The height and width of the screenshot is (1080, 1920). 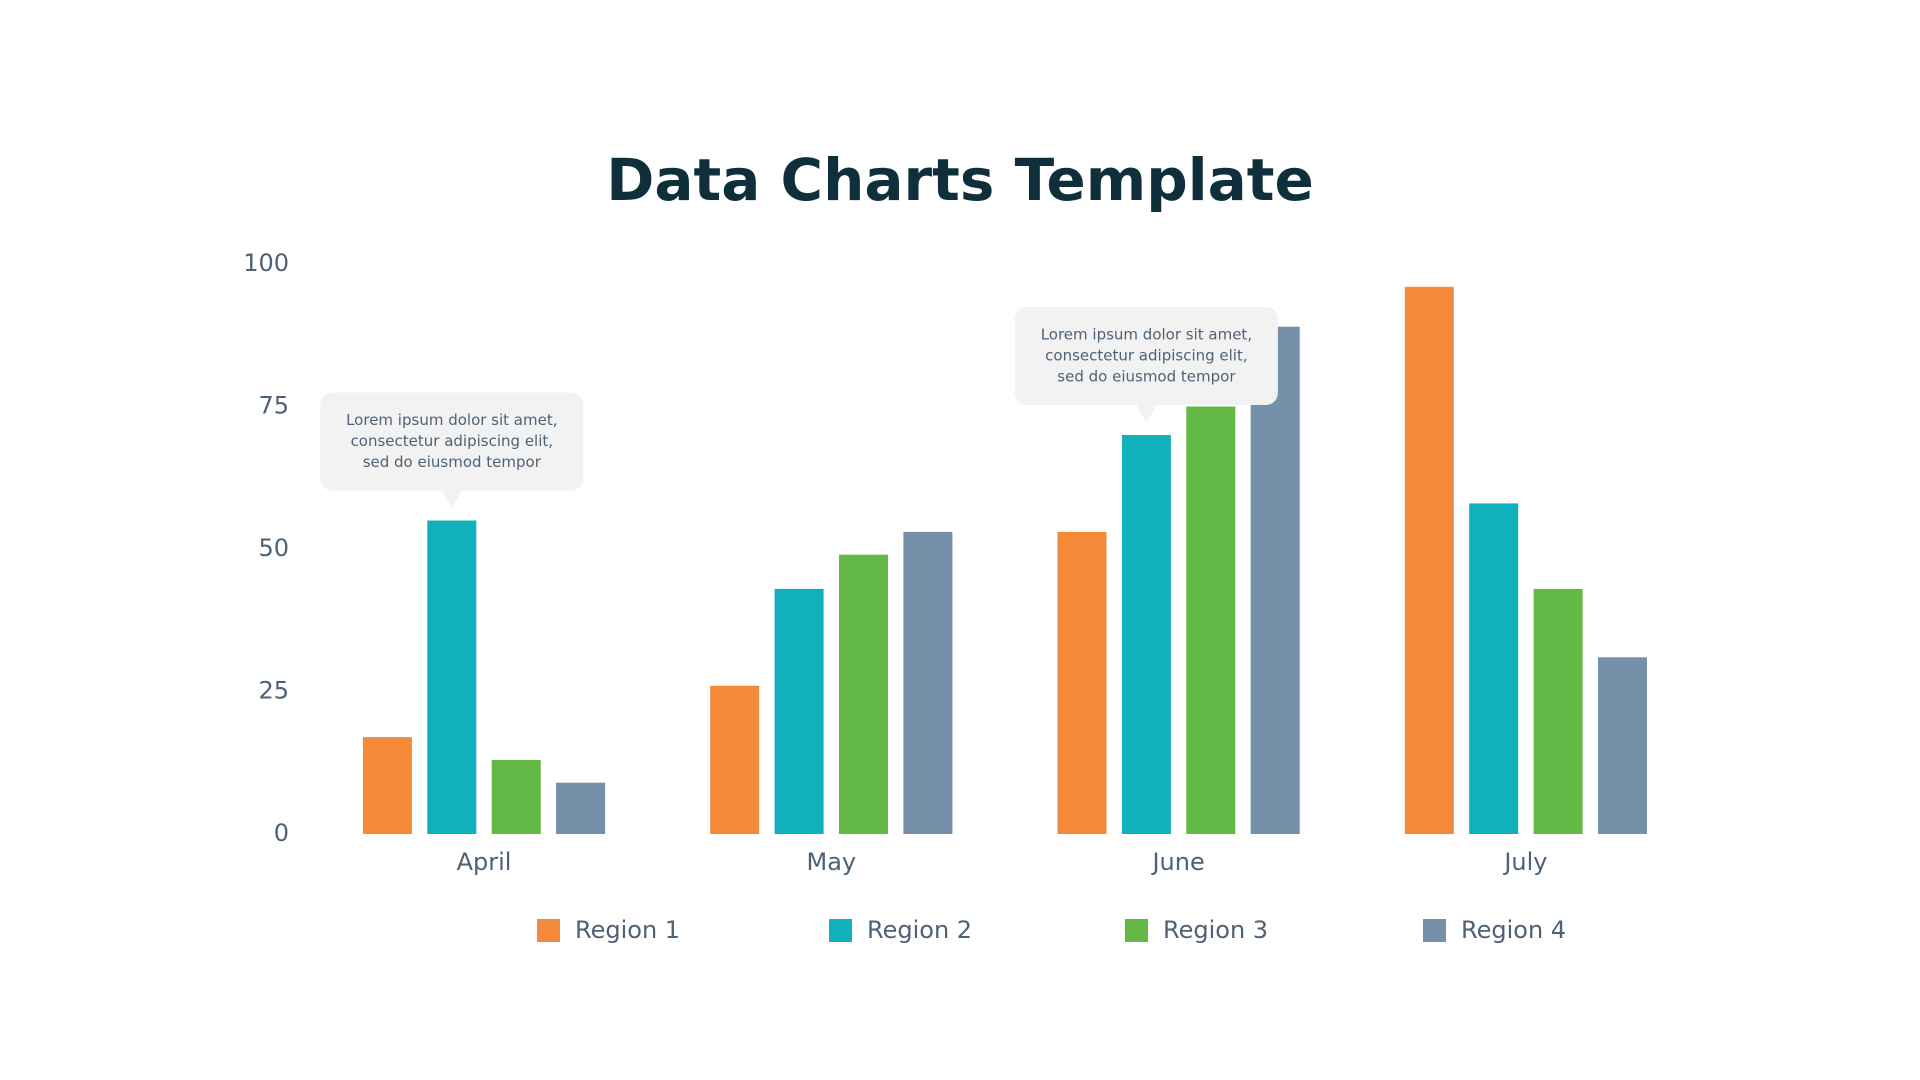 What do you see at coordinates (831, 862) in the screenshot?
I see `x-tick-label: May` at bounding box center [831, 862].